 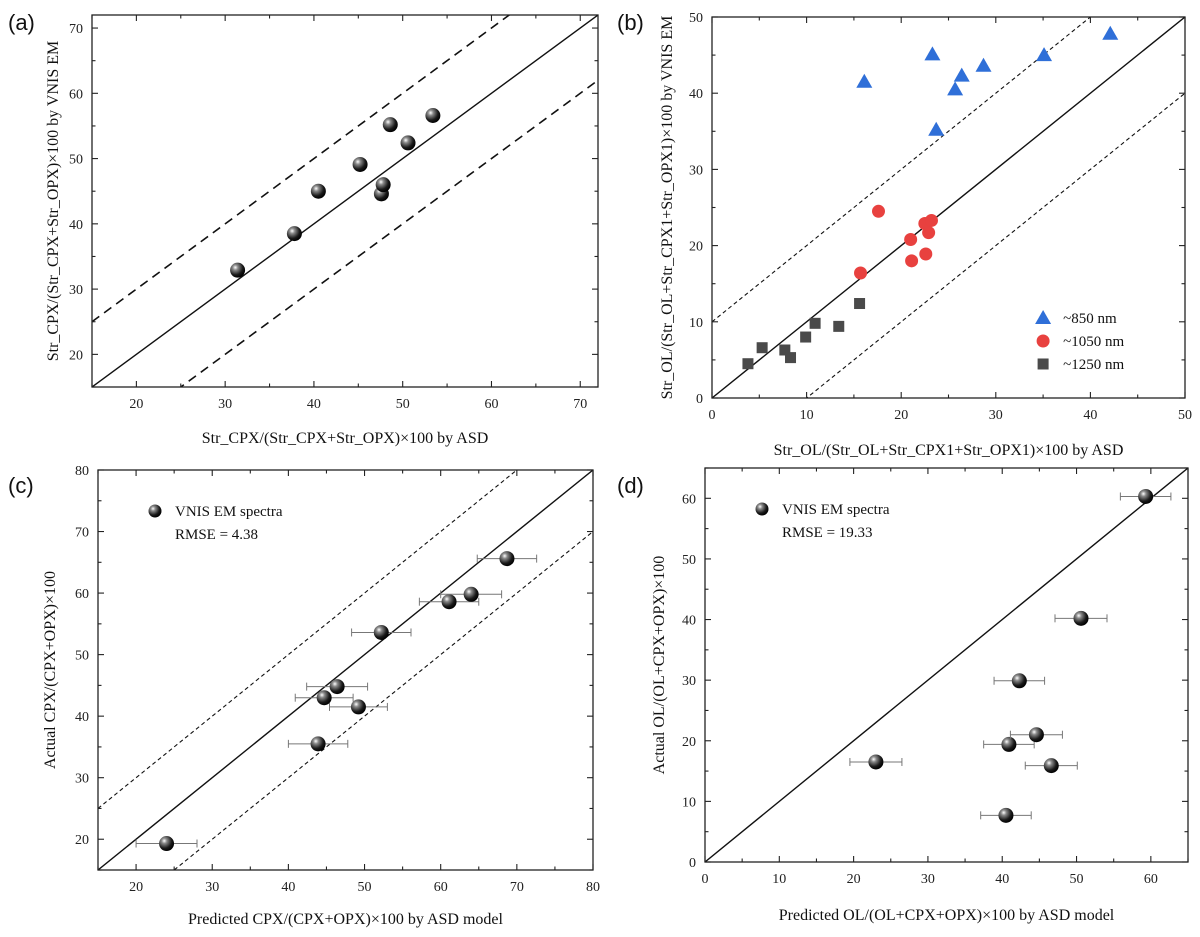 What do you see at coordinates (216, 535) in the screenshot?
I see `legend-rmse: RMSE = 4.38` at bounding box center [216, 535].